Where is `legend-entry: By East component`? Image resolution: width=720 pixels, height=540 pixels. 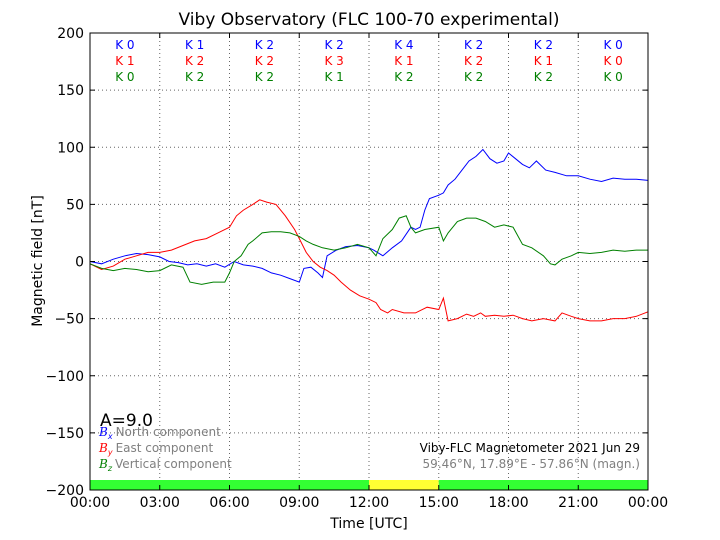 legend-entry: By East component is located at coordinates (155, 449).